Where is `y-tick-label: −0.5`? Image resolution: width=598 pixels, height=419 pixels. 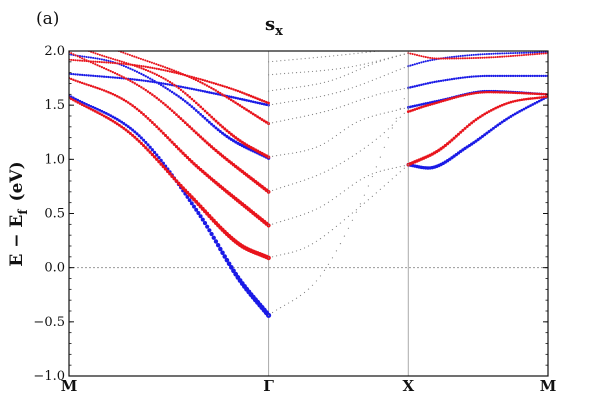 y-tick-label: −0.5 is located at coordinates (49, 322).